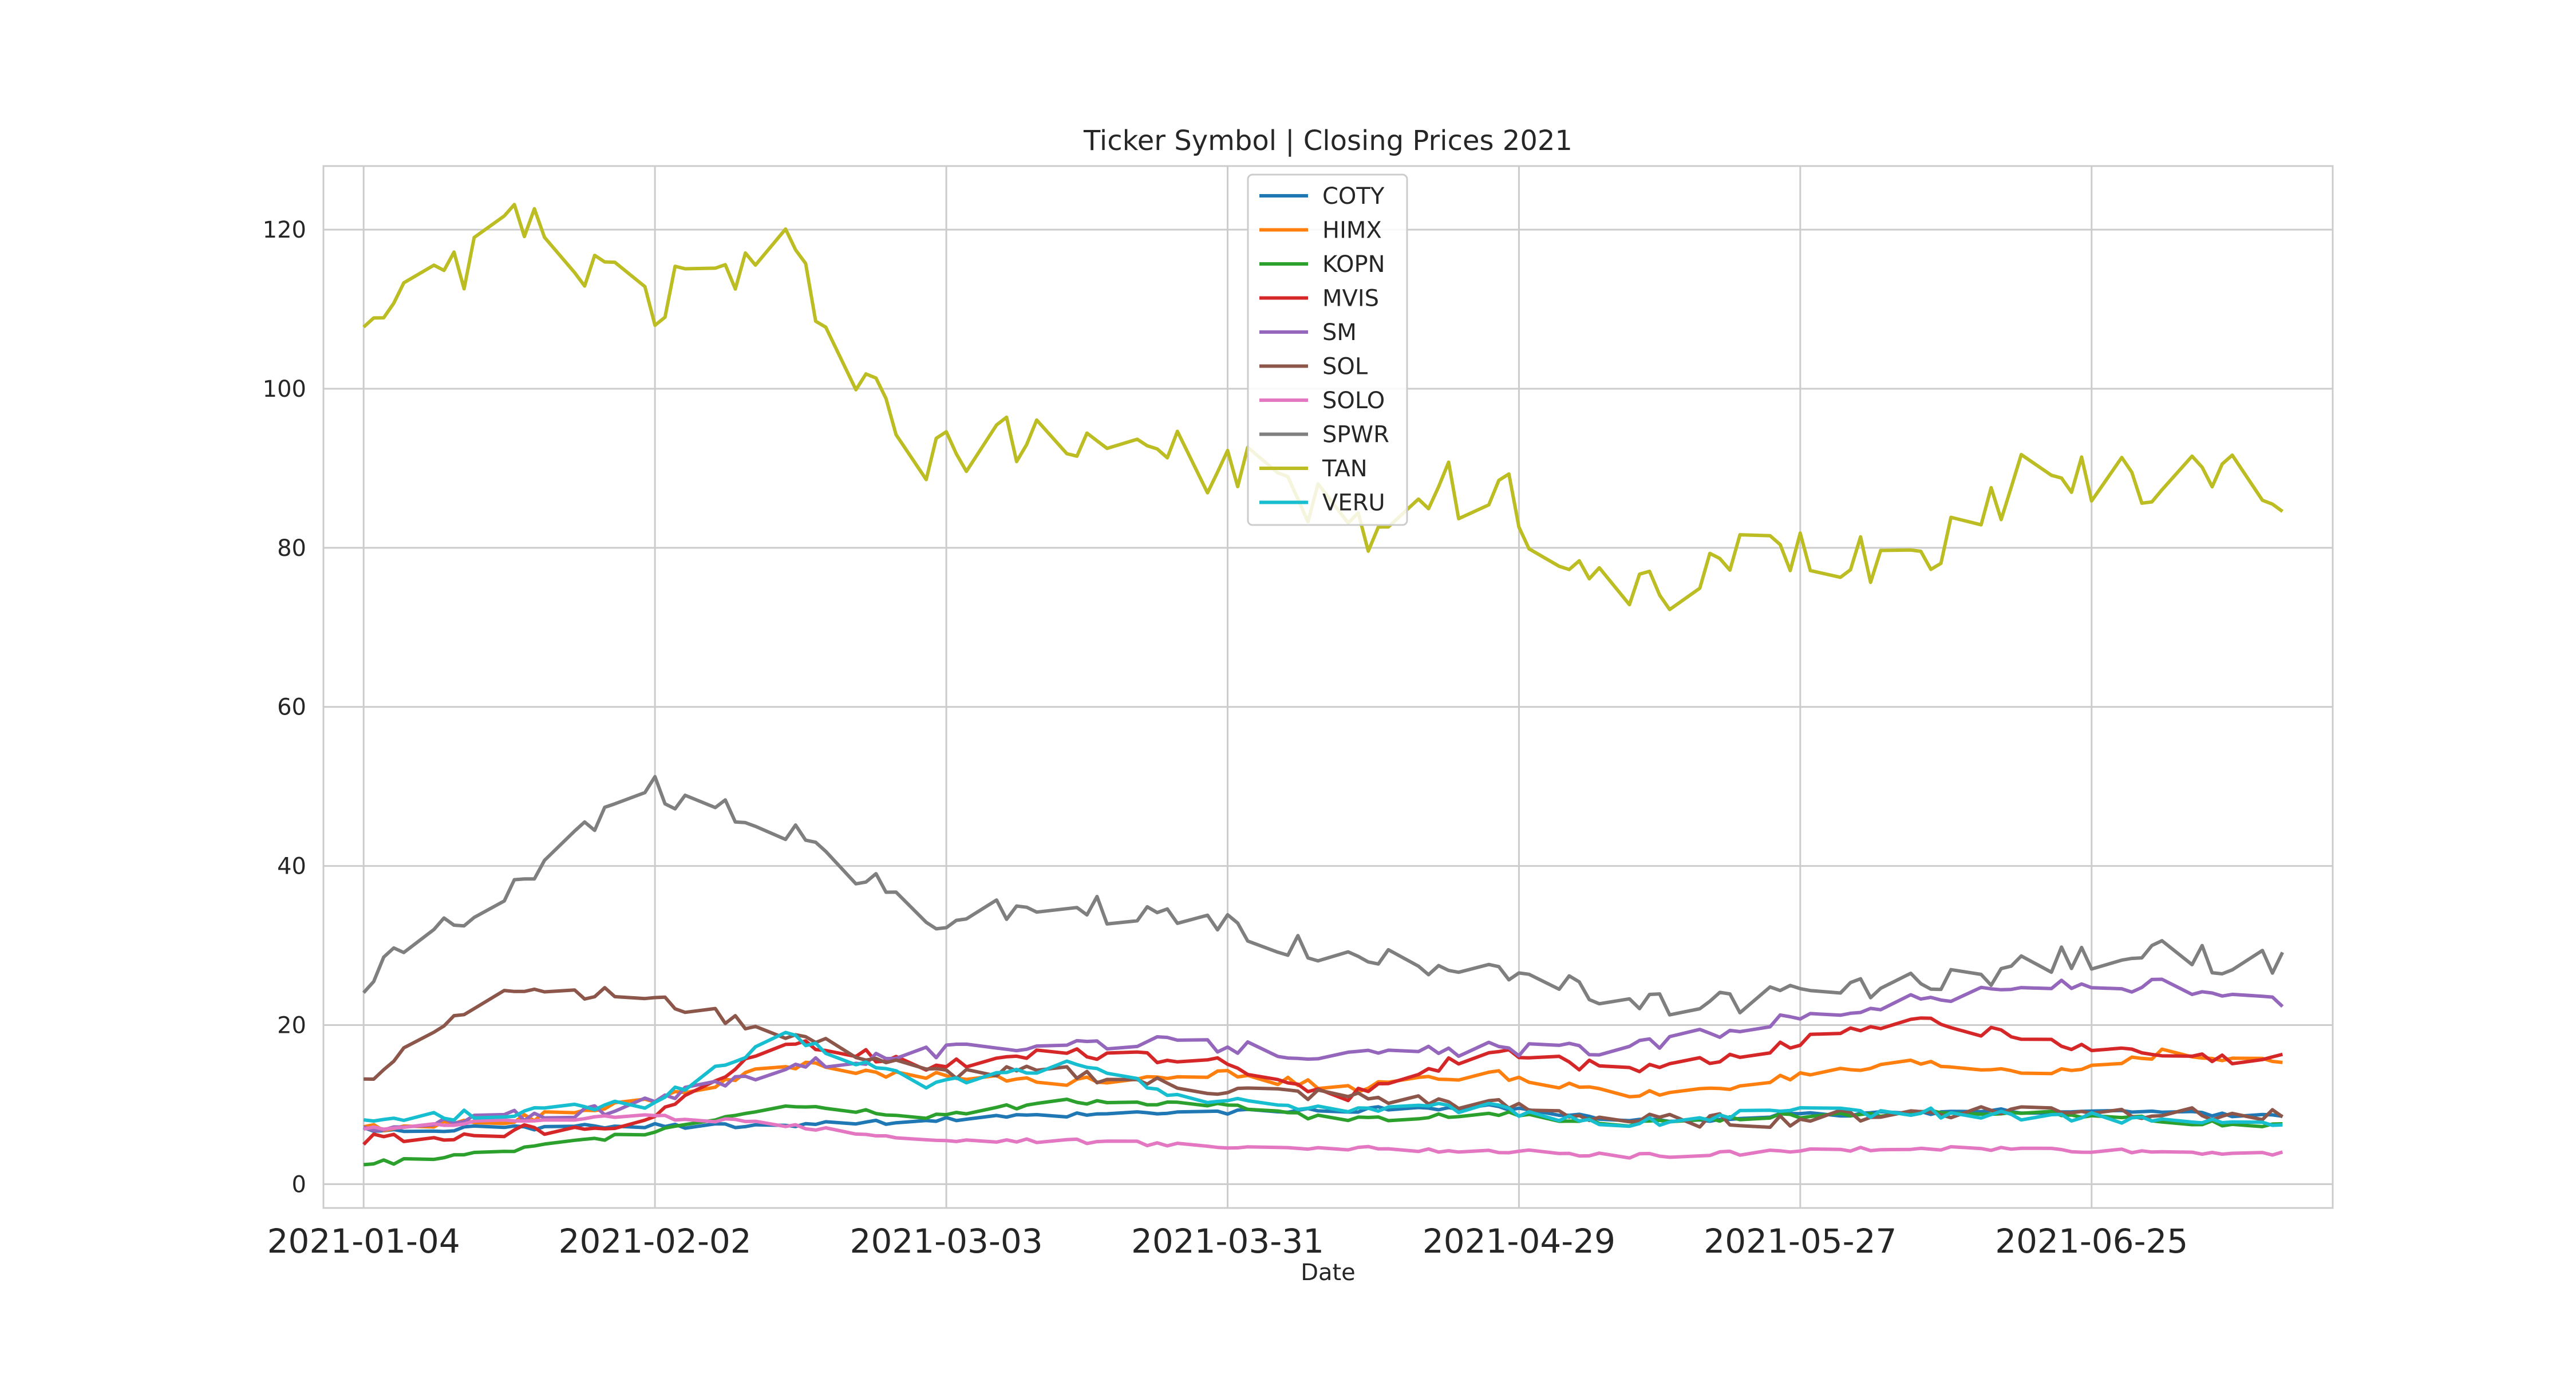 The image size is (2576, 1374). I want to click on legend-label-sm: SM, so click(1339, 332).